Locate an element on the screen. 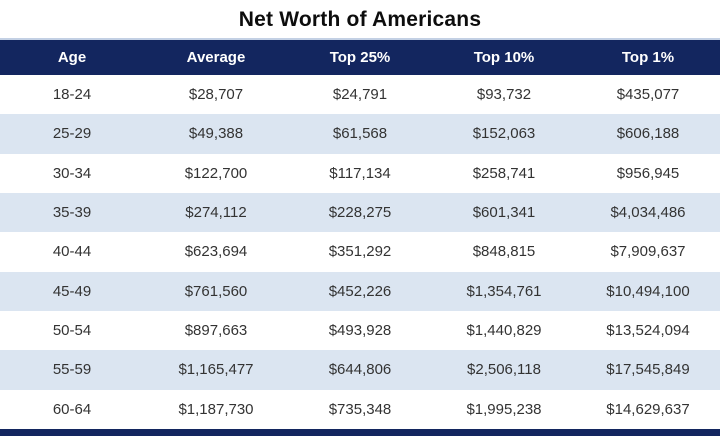  figure-title: Net Worth of Americans is located at coordinates (360, 19).